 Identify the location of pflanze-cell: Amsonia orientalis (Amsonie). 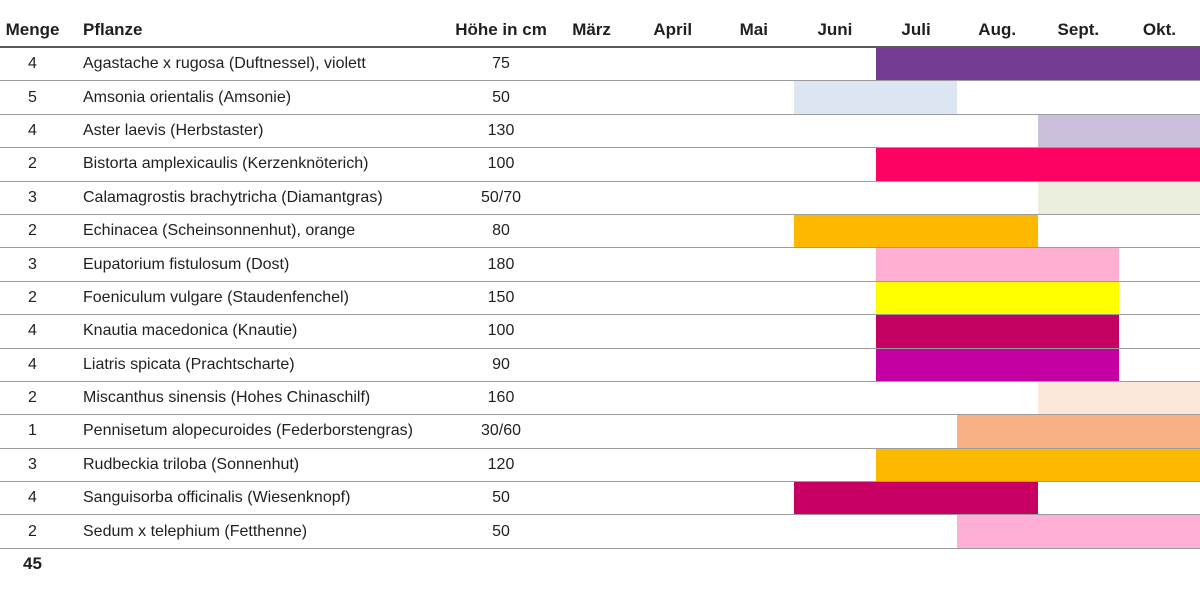
(187, 97).